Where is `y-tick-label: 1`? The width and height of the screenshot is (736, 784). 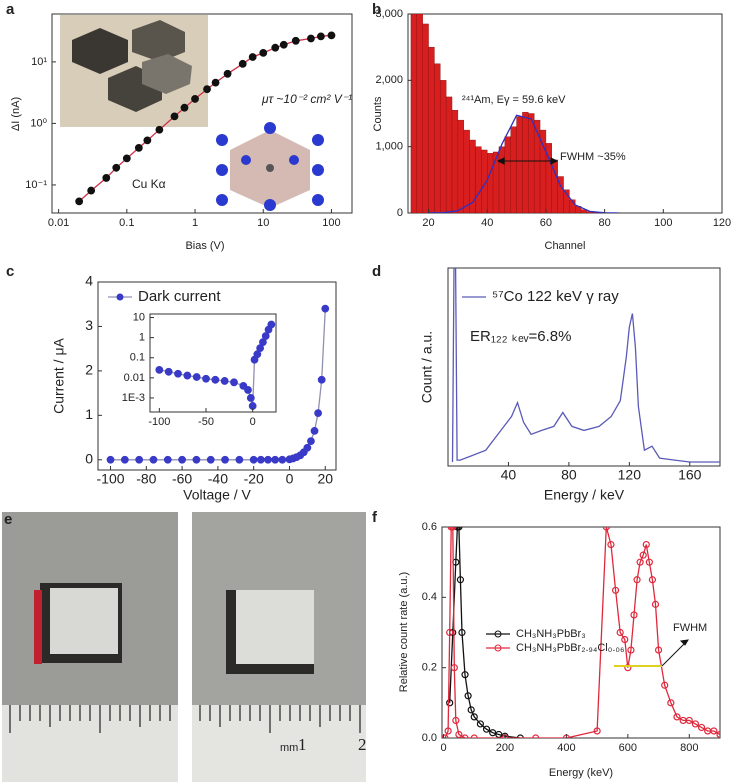
y-tick-label: 1 is located at coordinates (142, 338).